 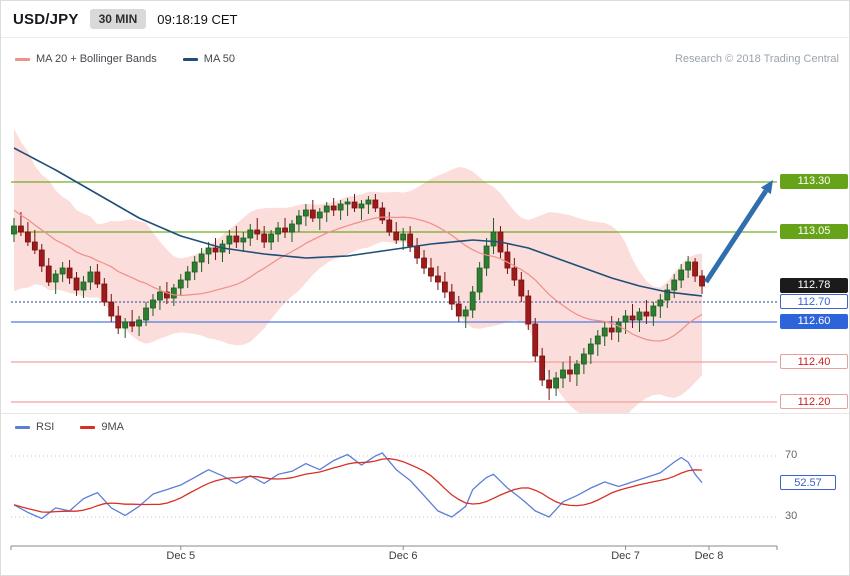 What do you see at coordinates (118, 19) in the screenshot?
I see `timeframe-badge: 30 MIN` at bounding box center [118, 19].